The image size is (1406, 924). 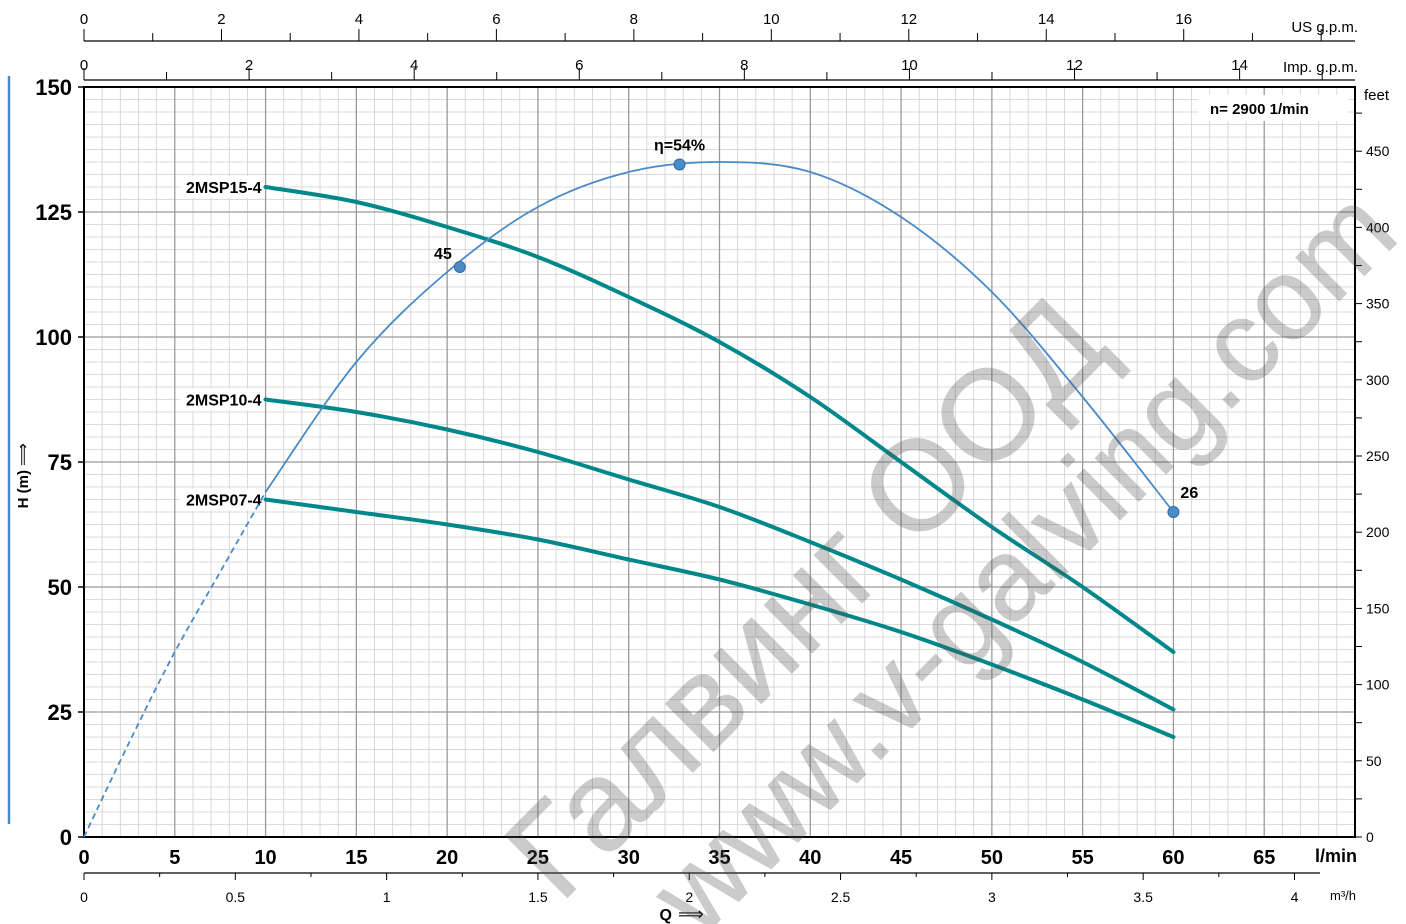 I want to click on feet-tick-label: 300, so click(x=1378, y=380).